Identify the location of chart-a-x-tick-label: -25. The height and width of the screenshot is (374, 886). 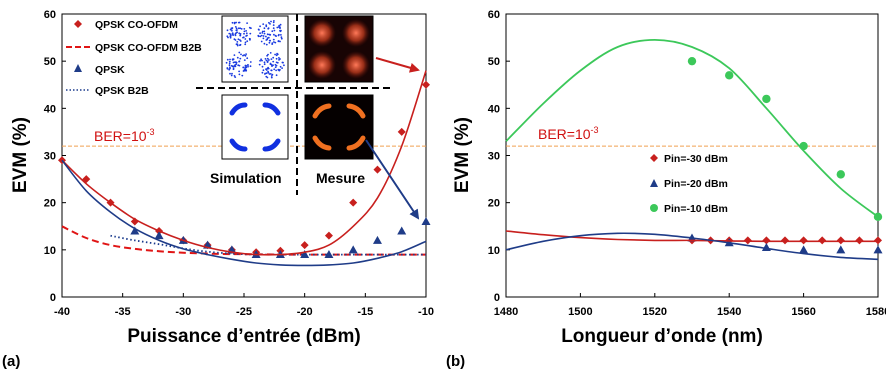
(244, 312).